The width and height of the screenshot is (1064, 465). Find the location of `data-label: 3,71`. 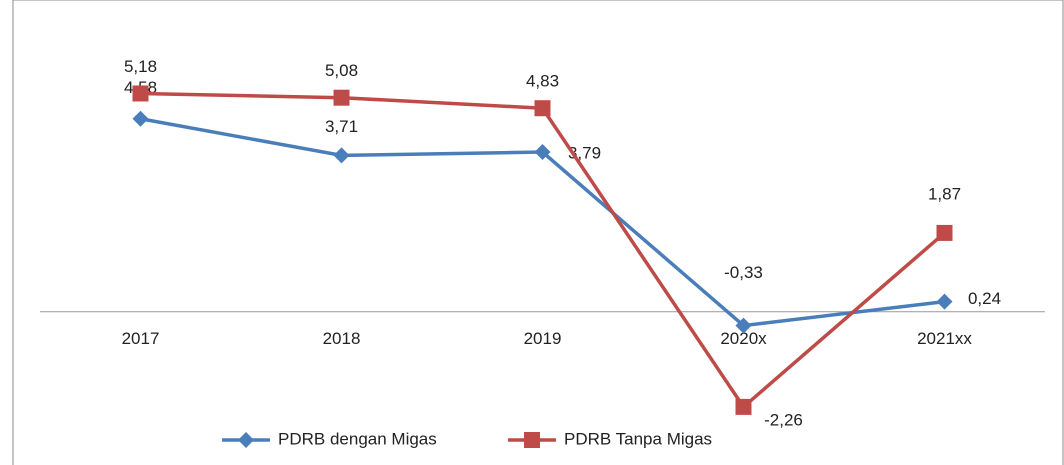

data-label: 3,71 is located at coordinates (341, 126).